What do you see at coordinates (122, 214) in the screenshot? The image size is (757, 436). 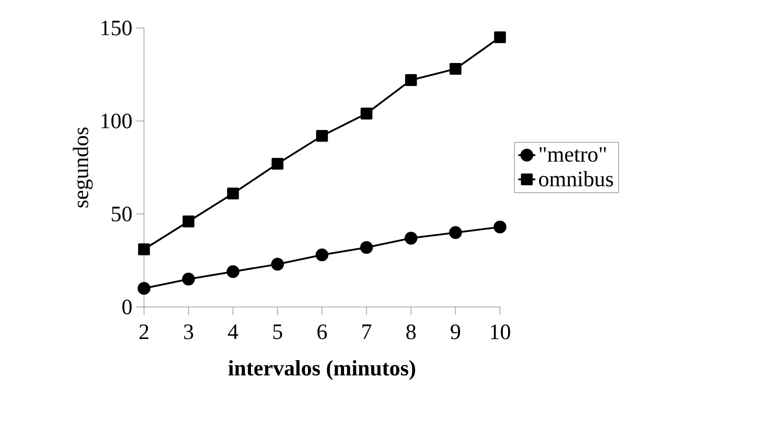 I see `y-tick-label: 50` at bounding box center [122, 214].